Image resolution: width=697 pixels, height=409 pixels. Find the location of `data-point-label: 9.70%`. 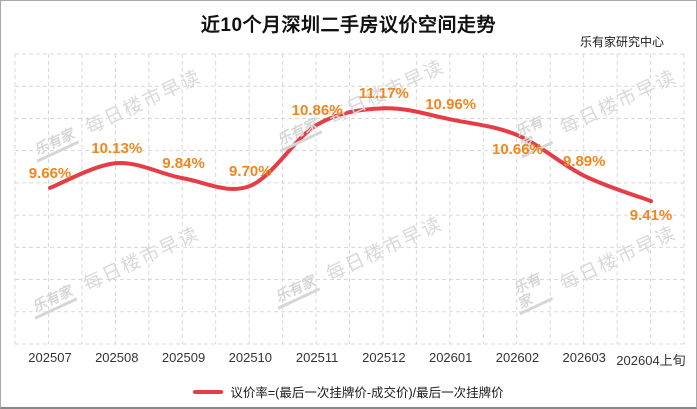

data-point-label: 9.70% is located at coordinates (250, 171).